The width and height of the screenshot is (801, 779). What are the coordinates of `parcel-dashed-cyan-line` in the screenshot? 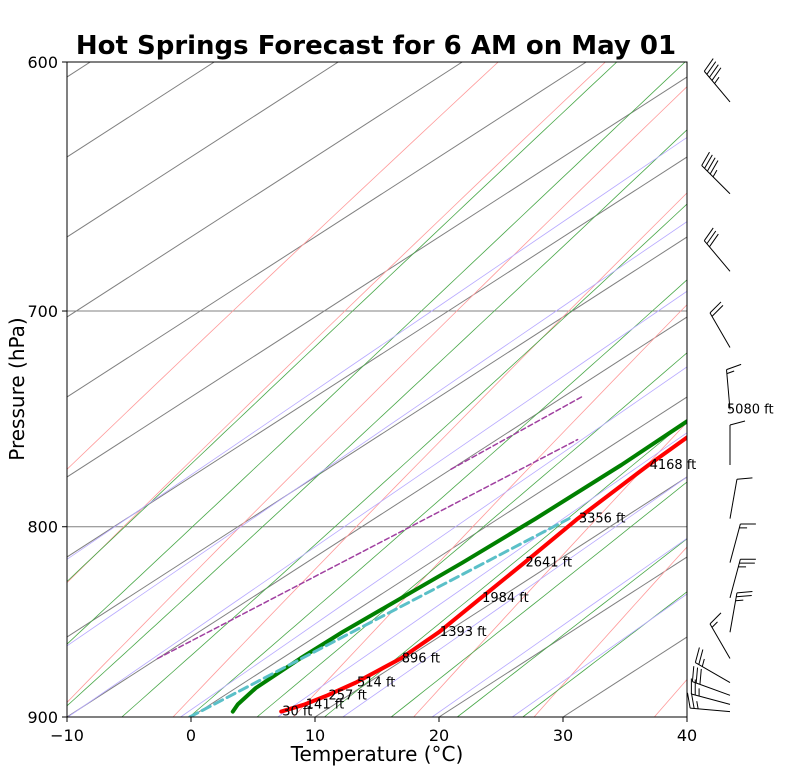 It's located at (379, 617).